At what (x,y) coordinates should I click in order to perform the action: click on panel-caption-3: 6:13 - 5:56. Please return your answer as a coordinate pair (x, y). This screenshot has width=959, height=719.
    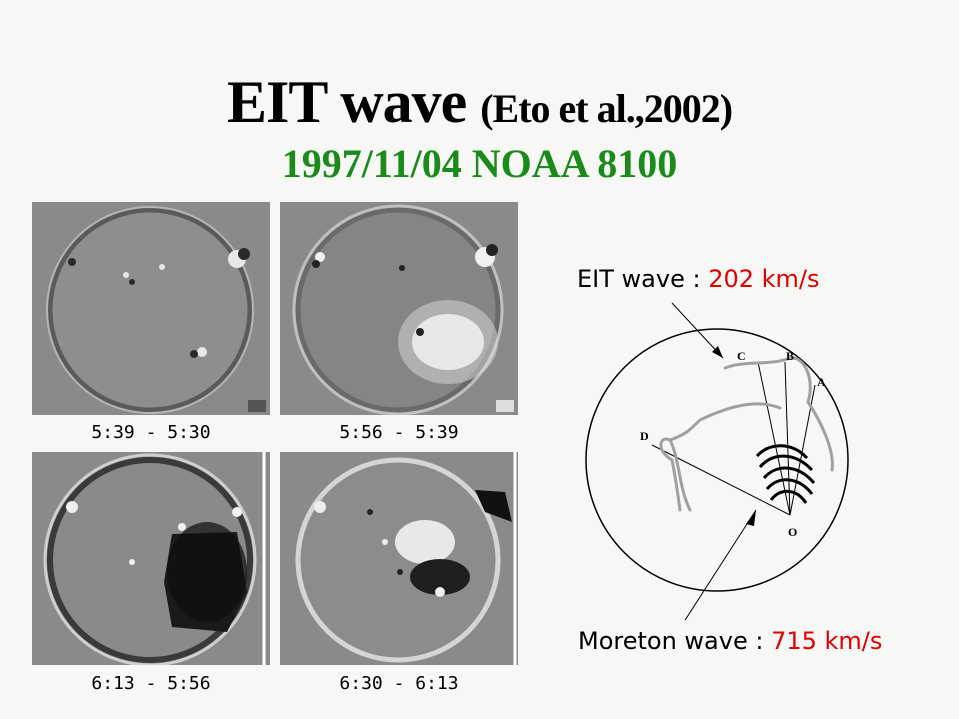
    Looking at the image, I should click on (151, 683).